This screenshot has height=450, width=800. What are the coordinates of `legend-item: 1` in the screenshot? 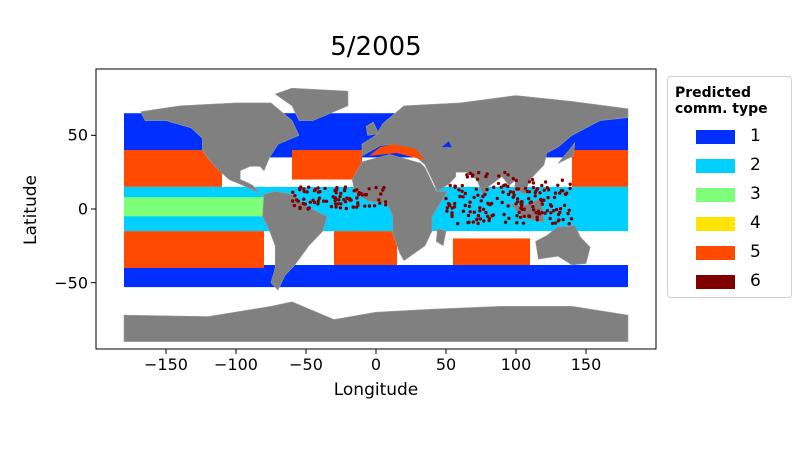 It's located at (741, 137).